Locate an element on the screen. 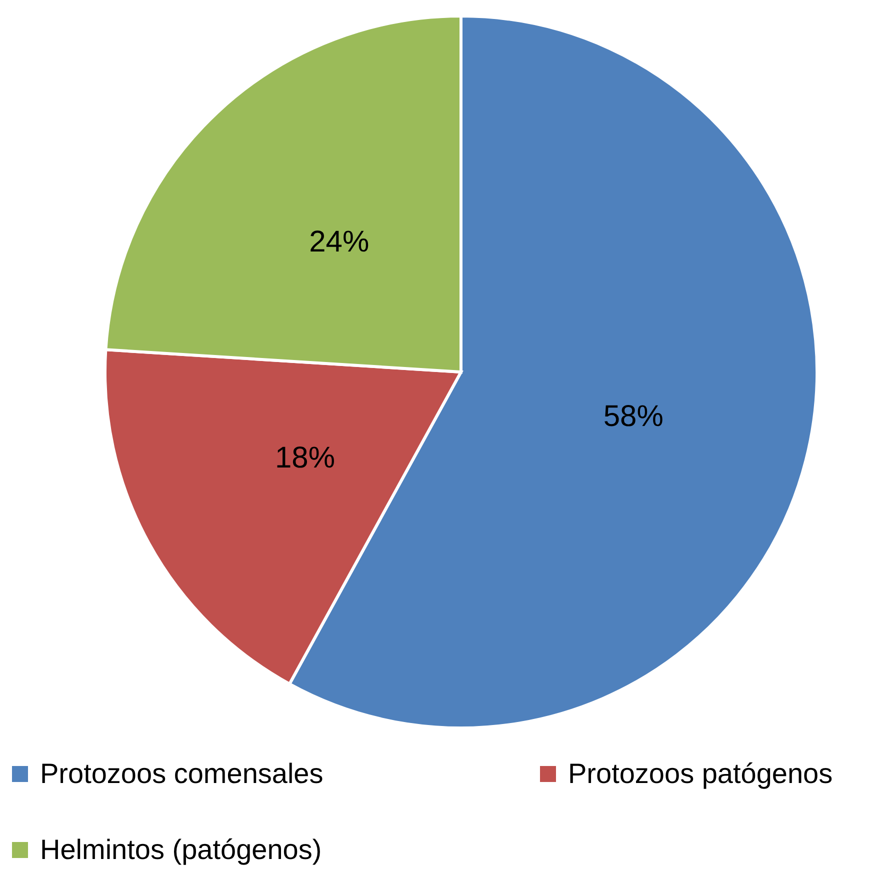  legend-label: Helmintos (patógenos) is located at coordinates (181, 850).